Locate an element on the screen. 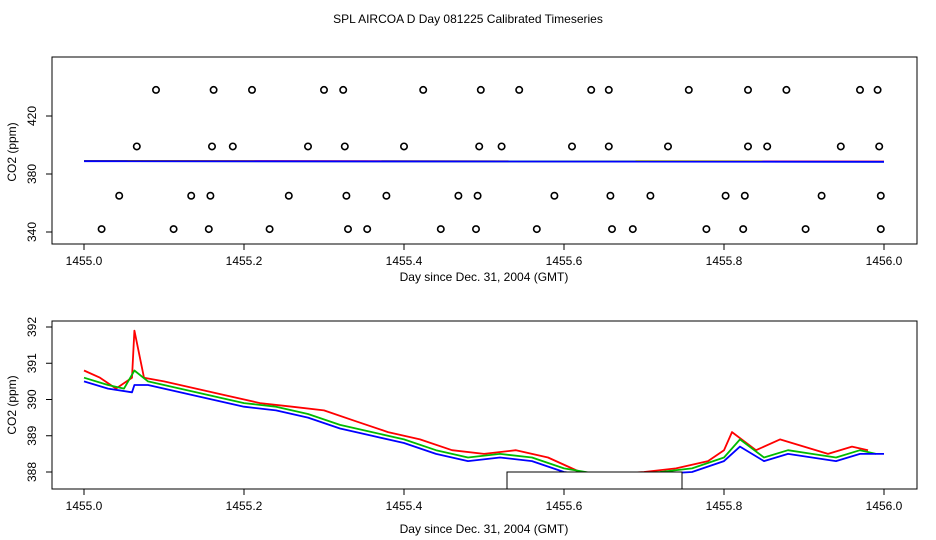 The image size is (936, 540). top-series-lines is located at coordinates (484, 161).